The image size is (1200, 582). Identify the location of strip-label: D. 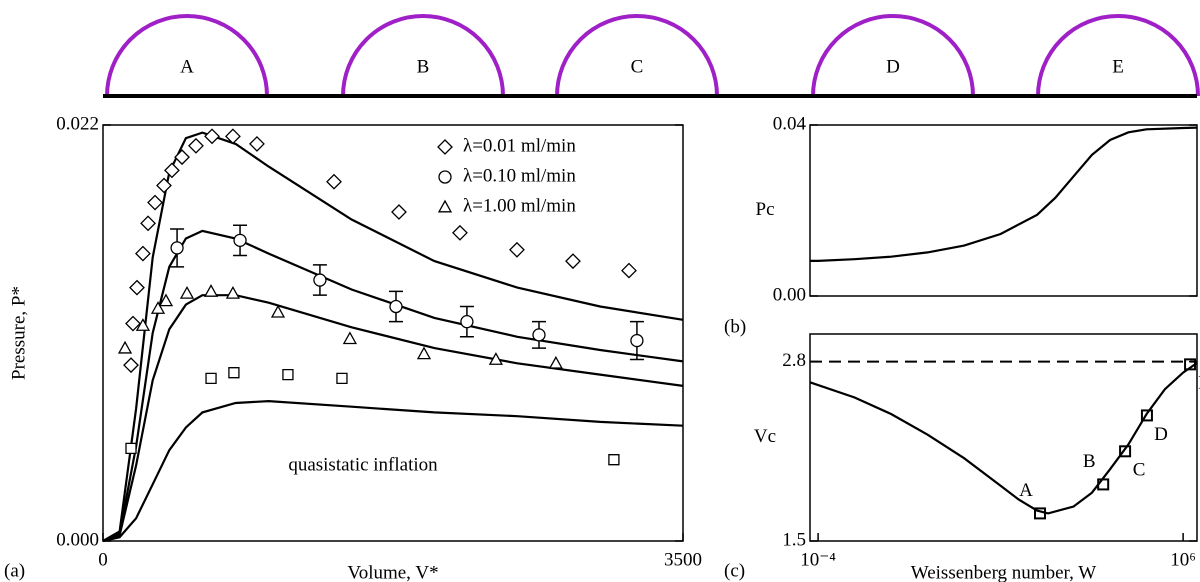
(893, 66).